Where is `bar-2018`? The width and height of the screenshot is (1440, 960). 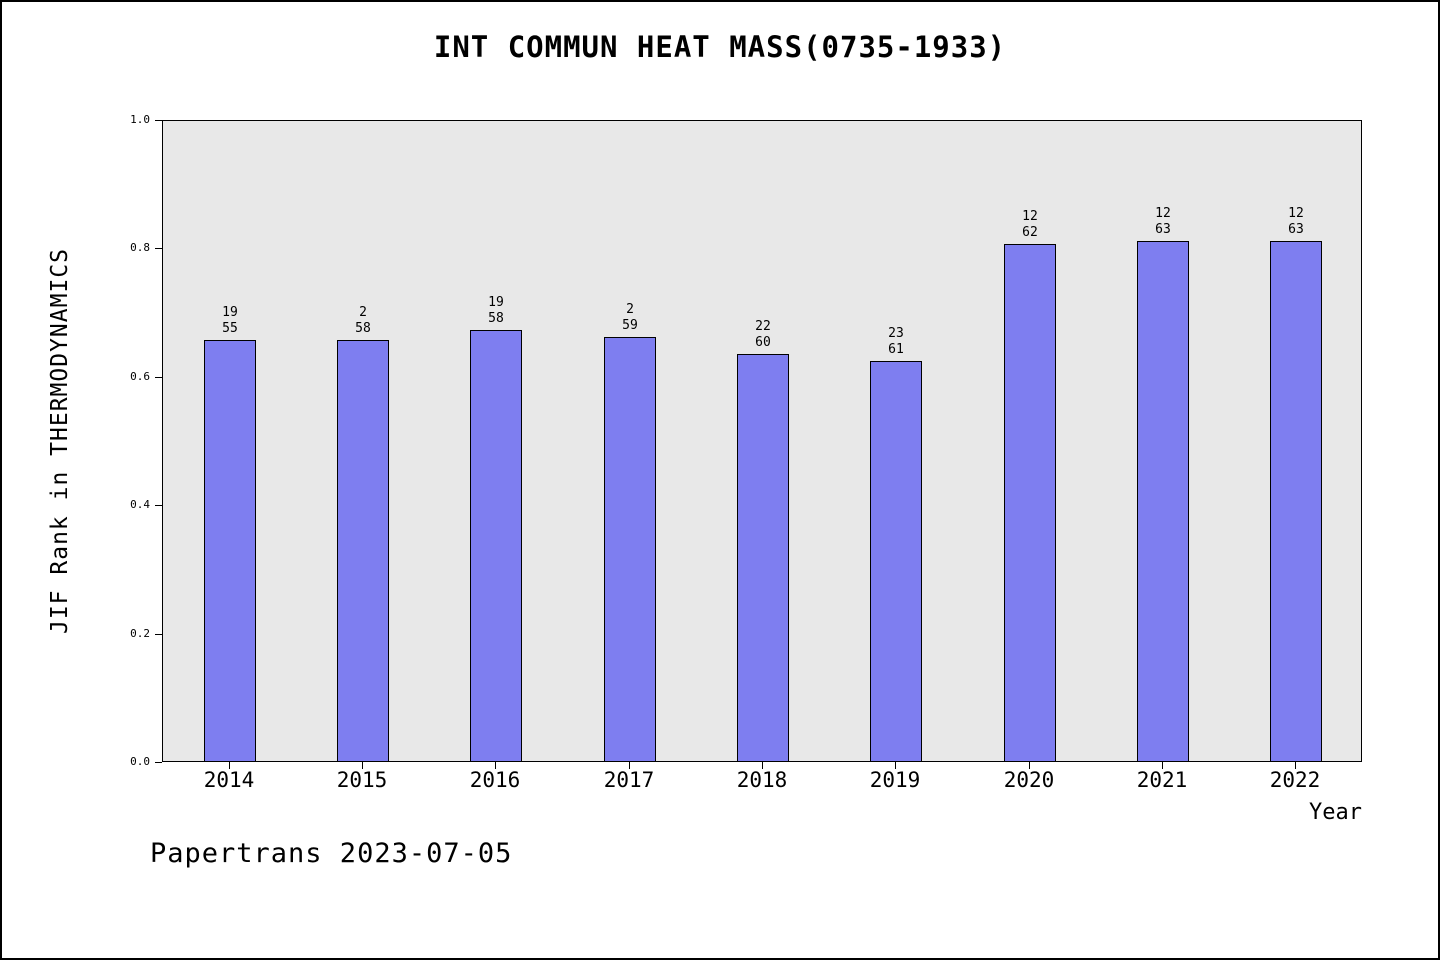 bar-2018 is located at coordinates (763, 557).